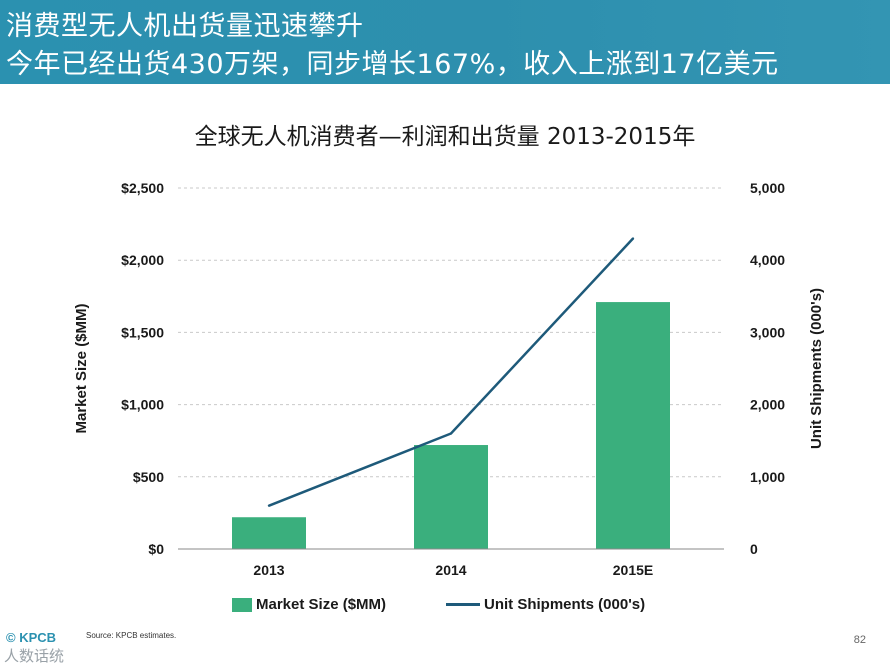 The height and width of the screenshot is (668, 890). Describe the element at coordinates (242, 604) in the screenshot. I see `legend-bar-swatch` at that location.